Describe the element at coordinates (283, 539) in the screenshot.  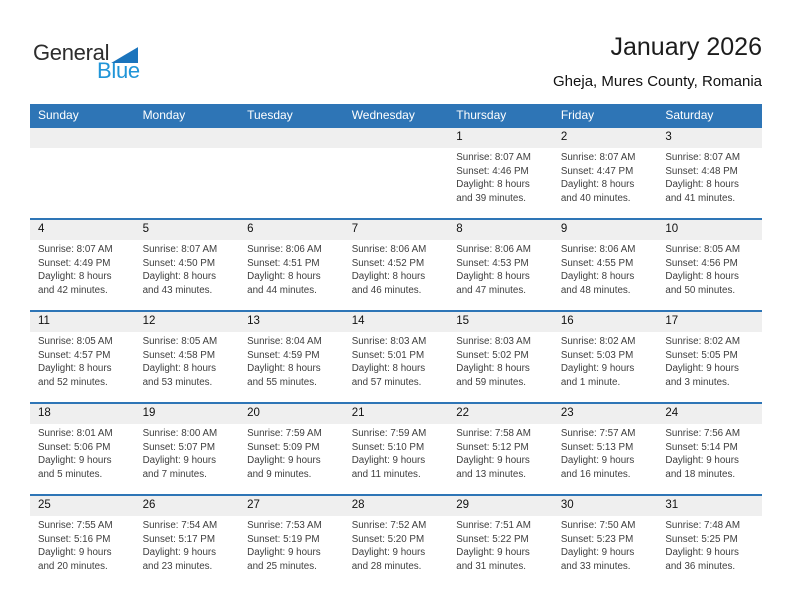
I see `sunset-text: Sunset: 5:19 PM` at that location.